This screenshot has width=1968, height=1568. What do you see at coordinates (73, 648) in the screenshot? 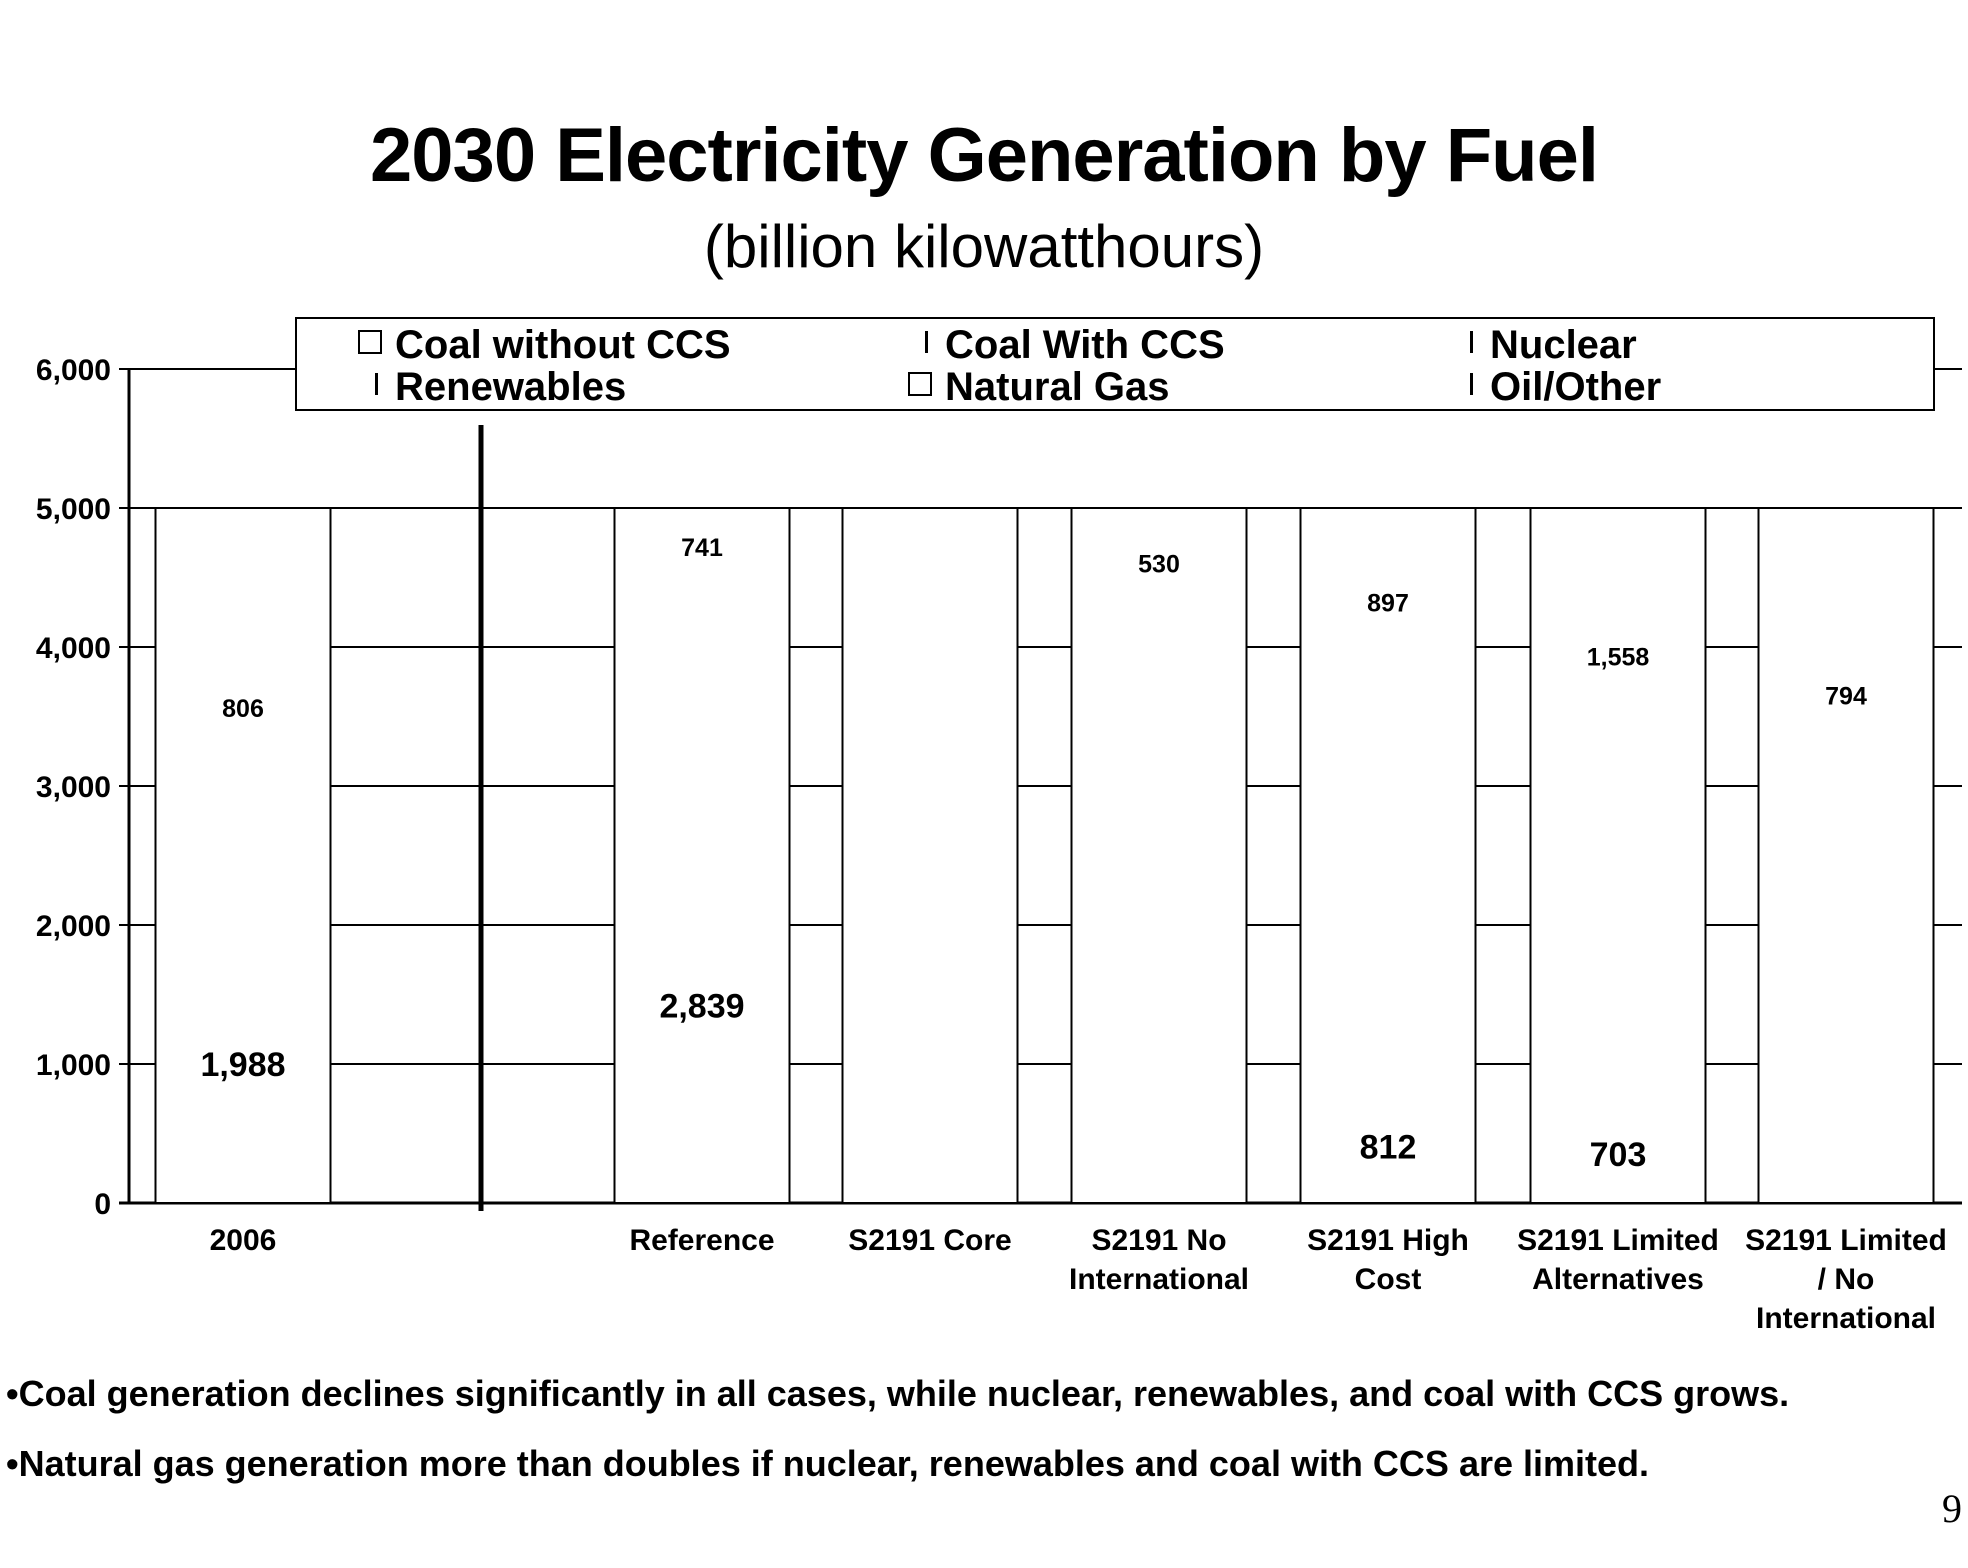
I see `y-tick-label: 4,000` at bounding box center [73, 648].